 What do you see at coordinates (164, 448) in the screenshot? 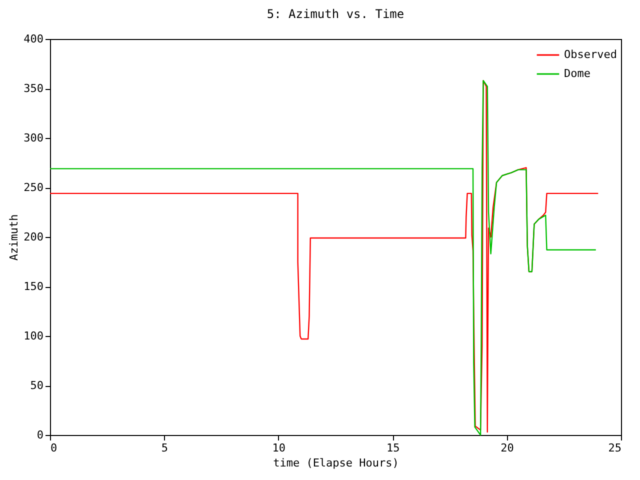
I see `x-tick-label: 5` at bounding box center [164, 448].